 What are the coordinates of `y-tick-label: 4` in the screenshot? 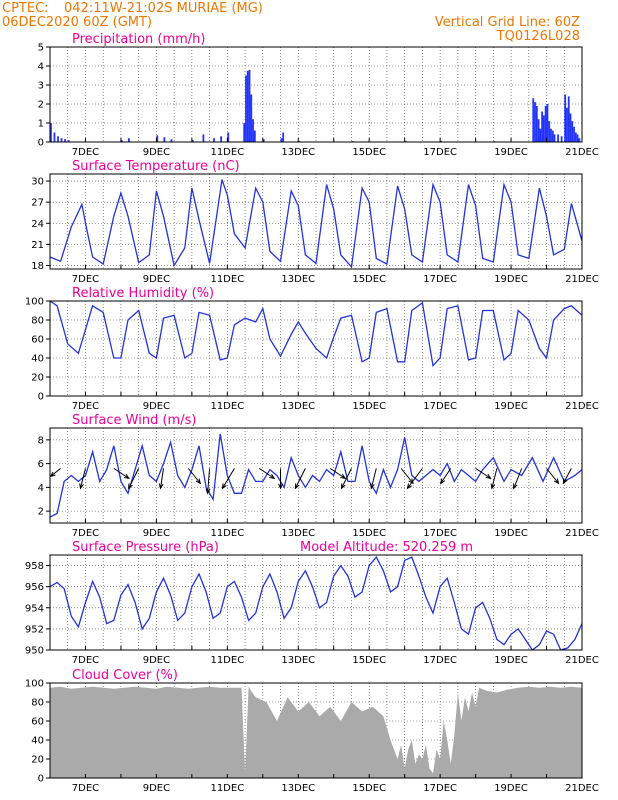 It's located at (41, 67).